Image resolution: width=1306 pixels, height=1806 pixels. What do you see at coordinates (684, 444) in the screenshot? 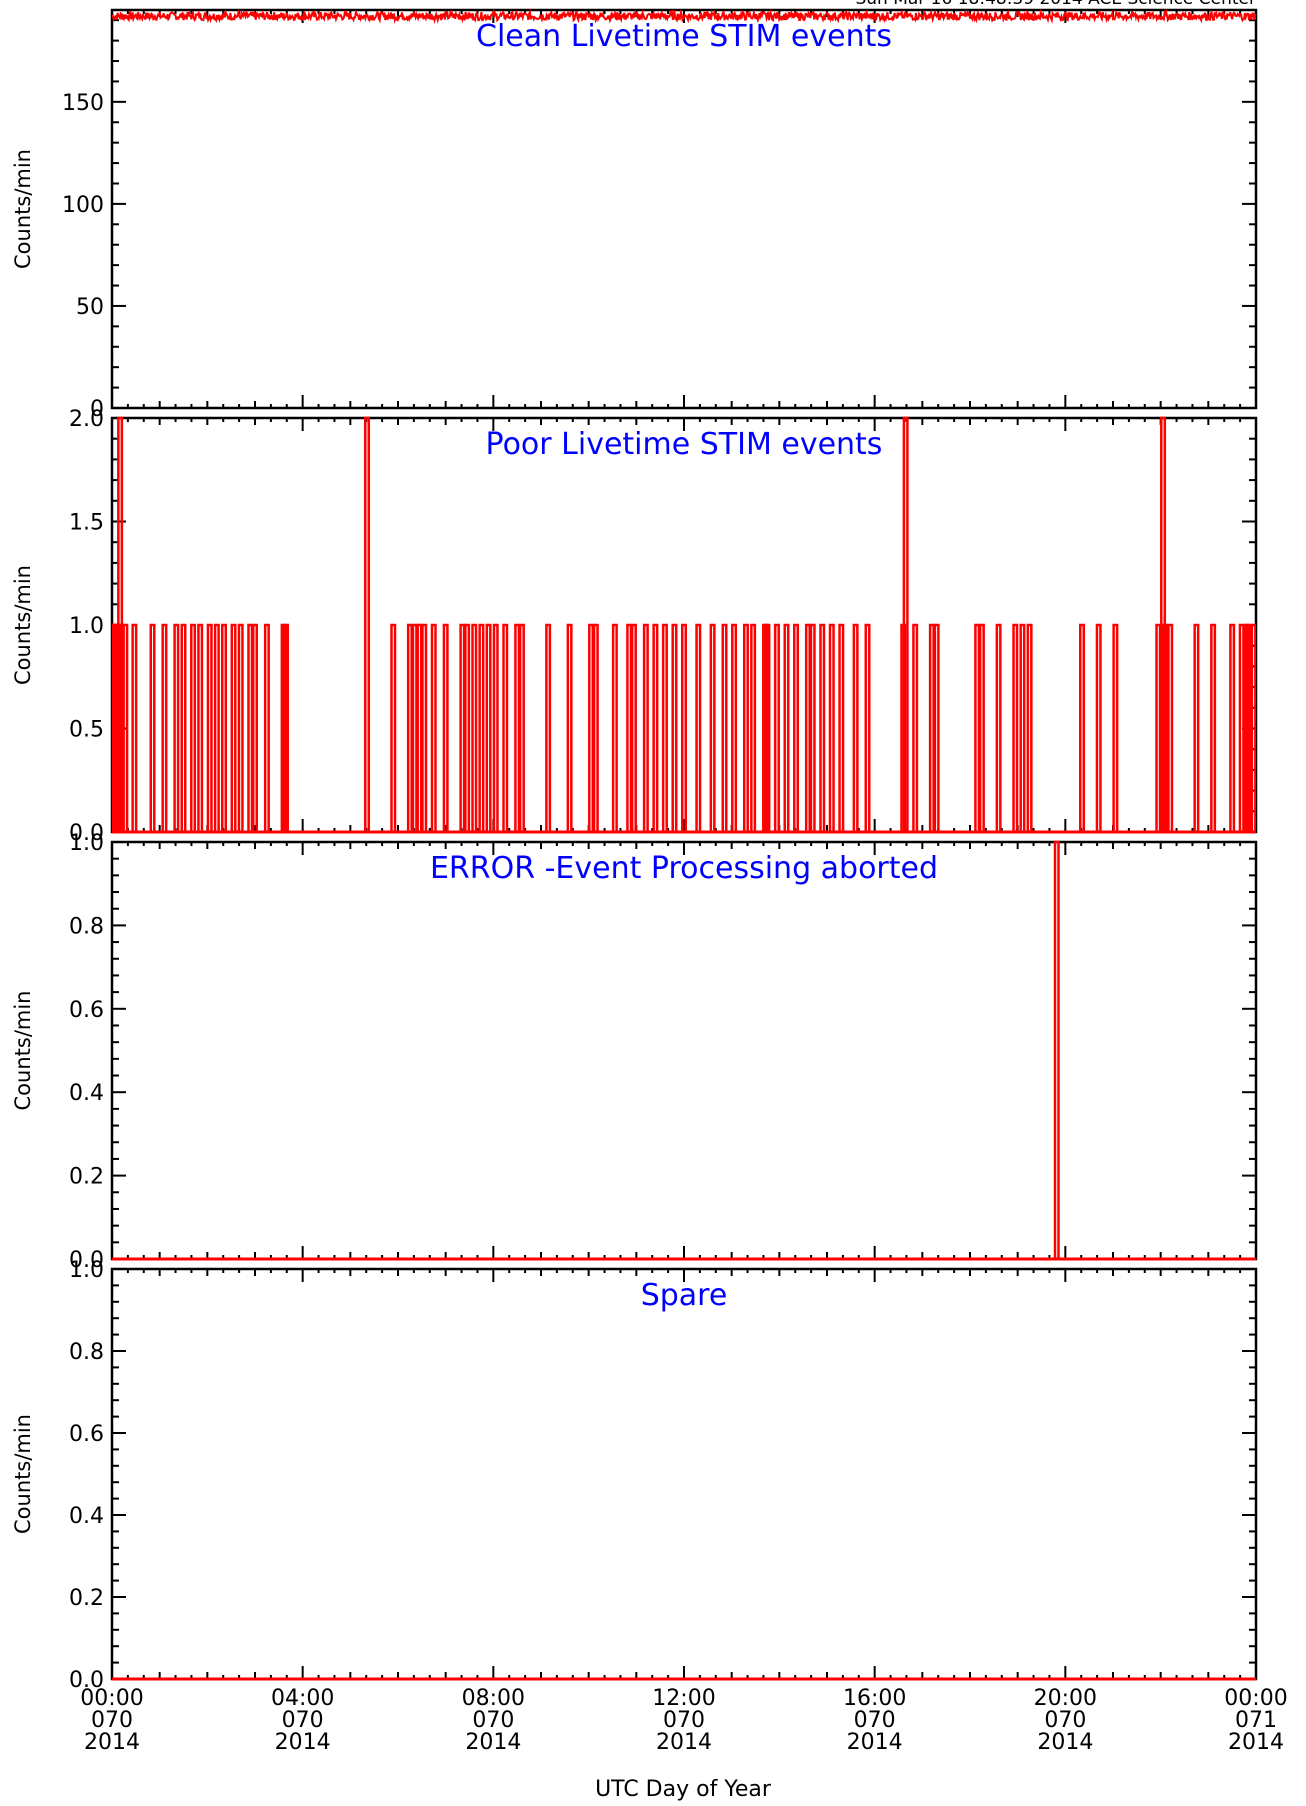
I see `panel-title: Poor Livetime STIM events` at bounding box center [684, 444].